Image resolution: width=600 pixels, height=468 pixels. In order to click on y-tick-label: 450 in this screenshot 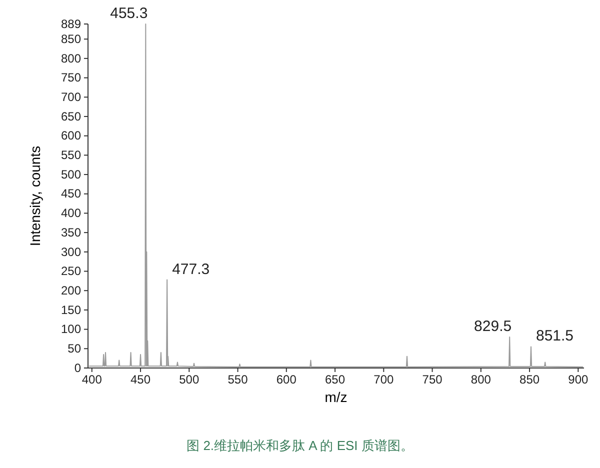, I will do `click(71, 193)`.